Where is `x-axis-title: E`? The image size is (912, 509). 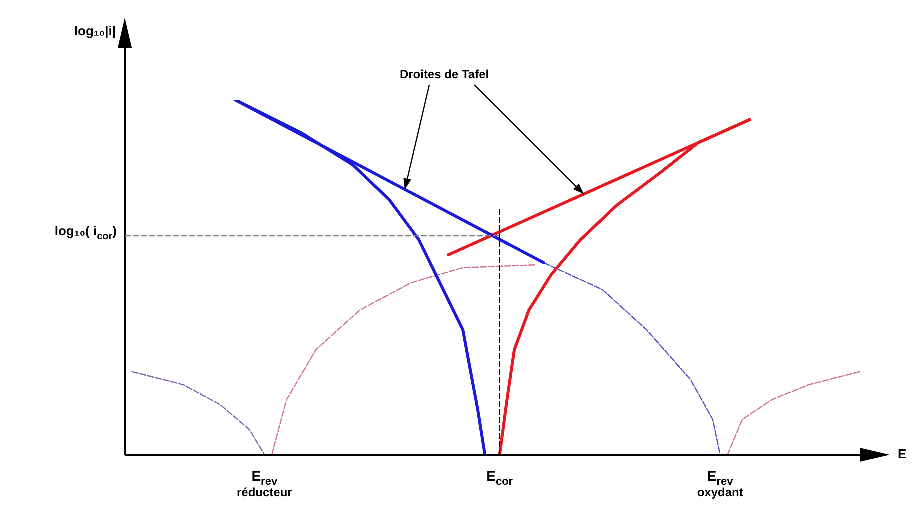
x-axis-title: E is located at coordinates (902, 454).